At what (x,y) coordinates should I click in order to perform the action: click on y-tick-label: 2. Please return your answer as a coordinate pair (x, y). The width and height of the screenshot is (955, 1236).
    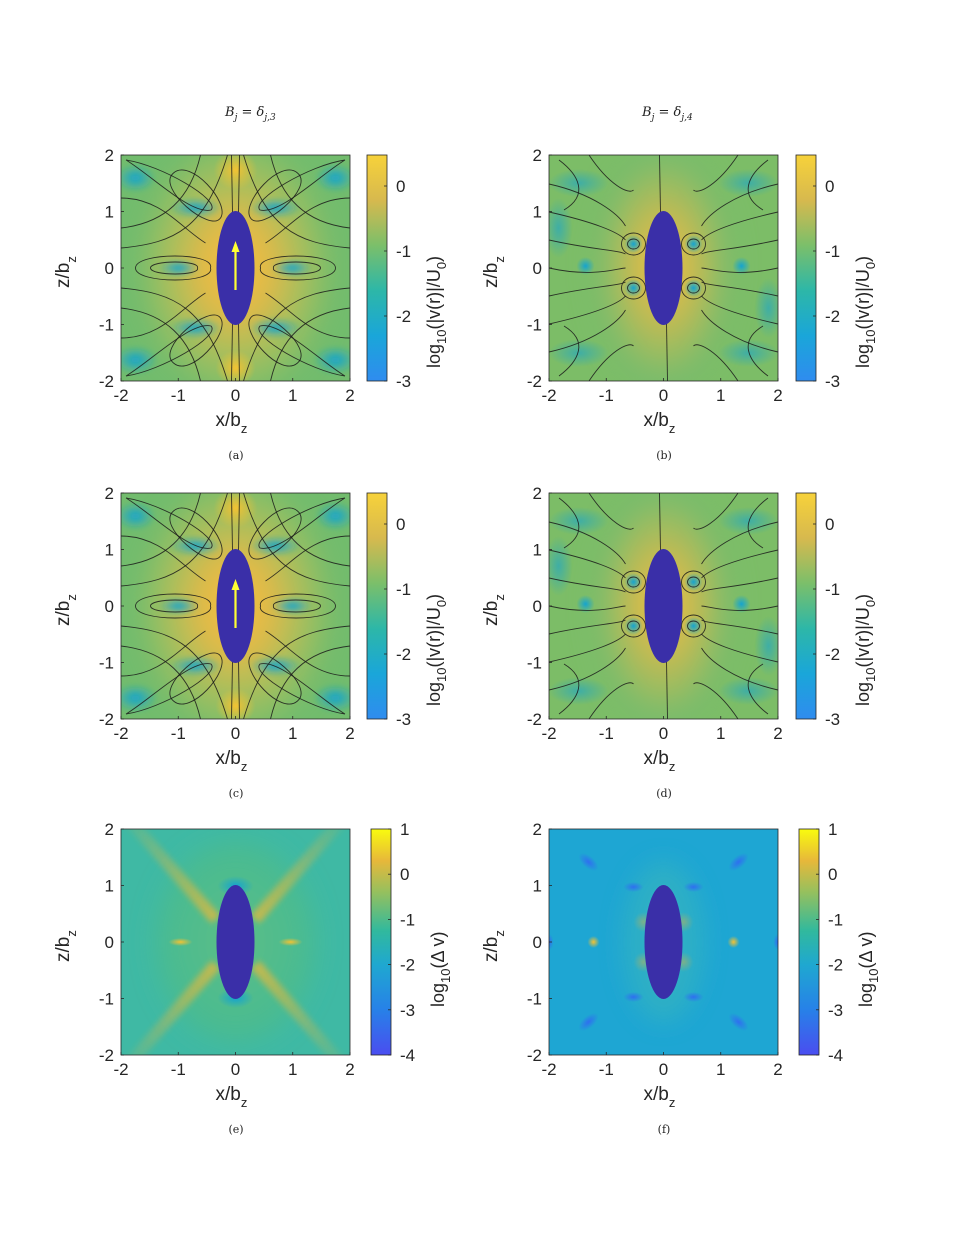
    Looking at the image, I should click on (537, 829).